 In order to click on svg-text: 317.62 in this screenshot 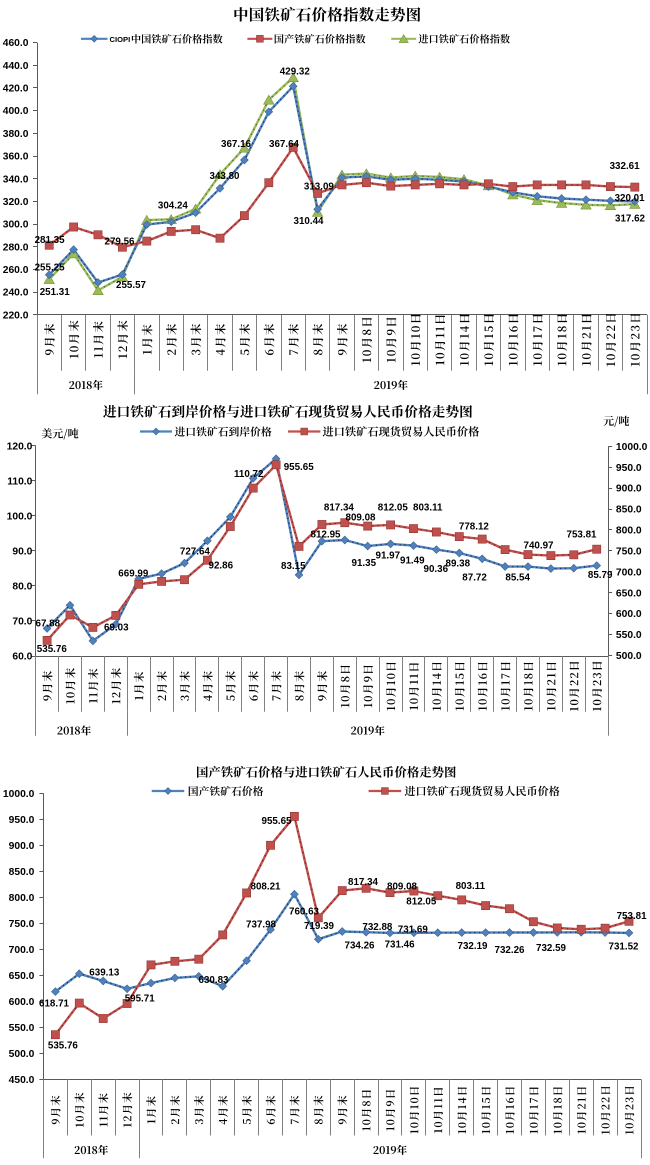, I will do `click(630, 219)`.